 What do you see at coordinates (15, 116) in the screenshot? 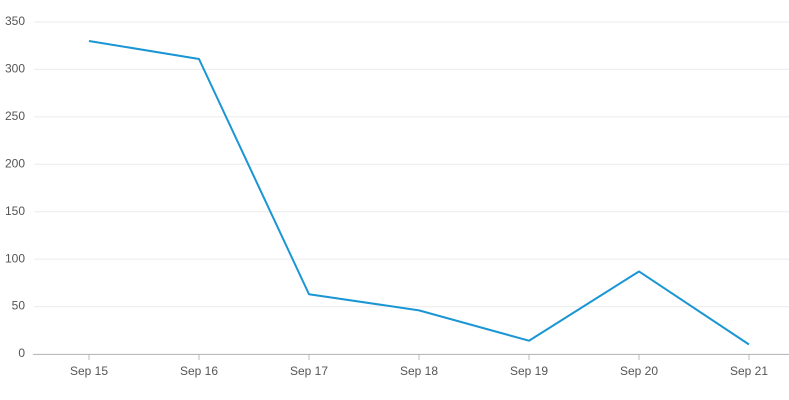
I see `y-tick-label: 250` at bounding box center [15, 116].